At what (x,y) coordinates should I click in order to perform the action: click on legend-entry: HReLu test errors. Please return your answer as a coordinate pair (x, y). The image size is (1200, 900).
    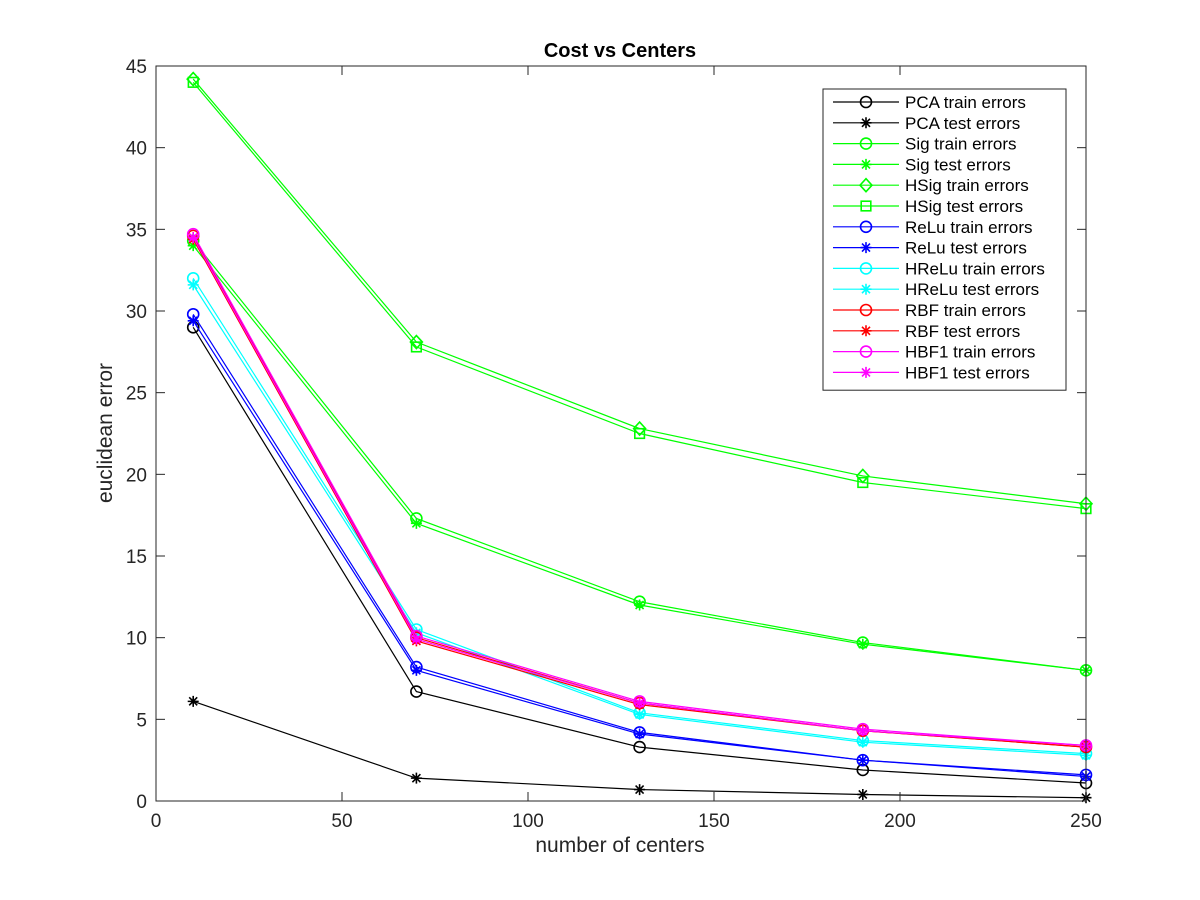
    Looking at the image, I should click on (936, 289).